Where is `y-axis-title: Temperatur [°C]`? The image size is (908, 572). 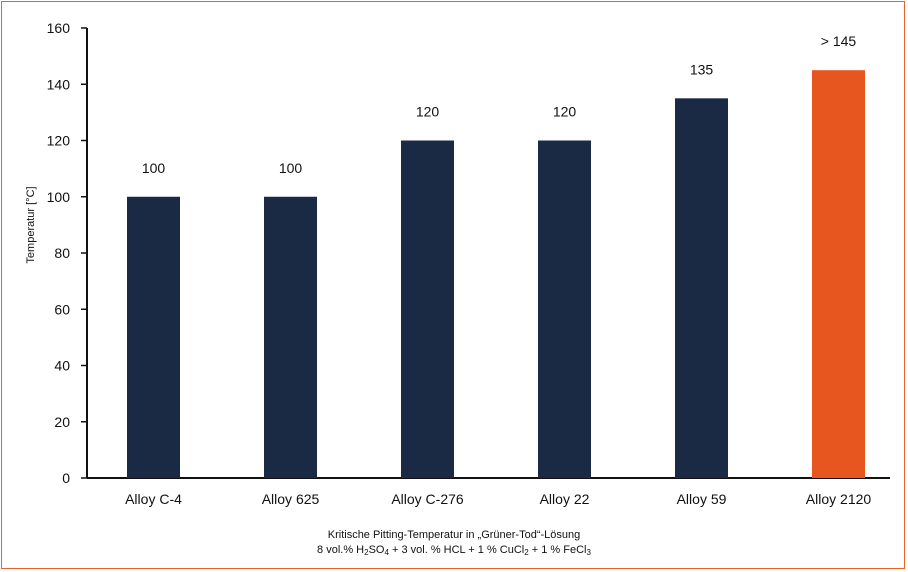 y-axis-title: Temperatur [°C] is located at coordinates (31, 224).